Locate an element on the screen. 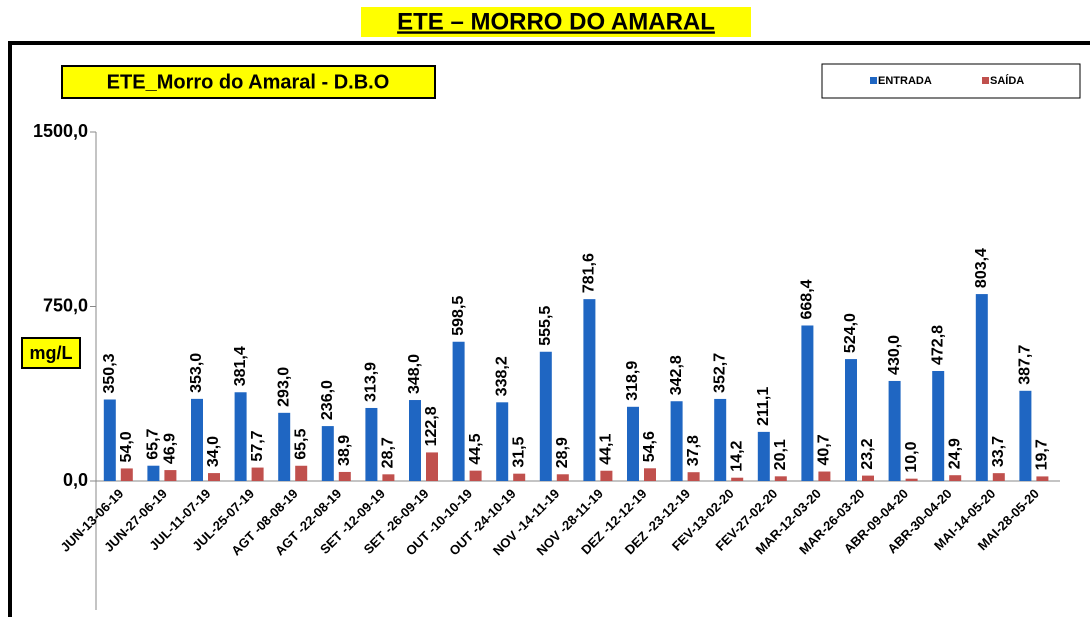 The height and width of the screenshot is (617, 1090). y-axis-label: mg/L is located at coordinates (51, 353).